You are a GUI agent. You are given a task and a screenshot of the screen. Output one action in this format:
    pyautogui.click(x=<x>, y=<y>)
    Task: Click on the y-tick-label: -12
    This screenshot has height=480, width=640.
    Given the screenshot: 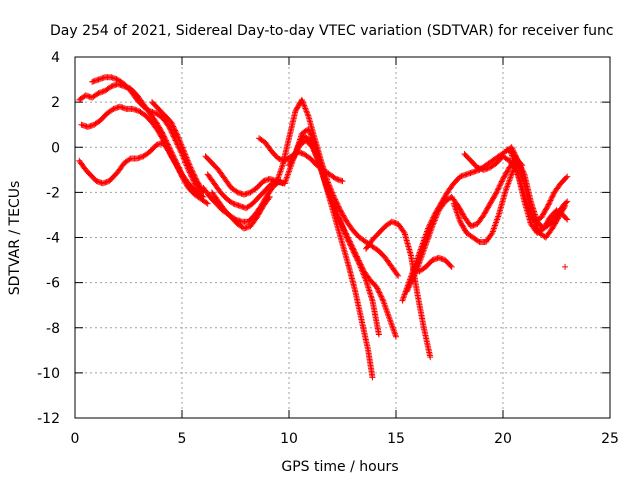 What is the action you would take?
    pyautogui.click(x=48, y=419)
    